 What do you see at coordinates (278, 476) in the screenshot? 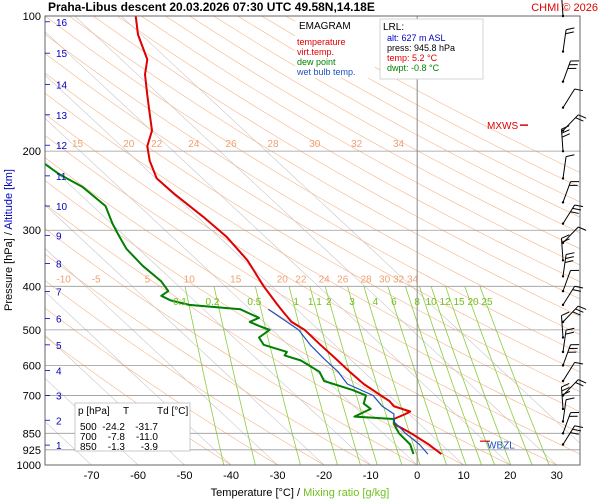
I see `x-tick-label: -30` at bounding box center [278, 476].